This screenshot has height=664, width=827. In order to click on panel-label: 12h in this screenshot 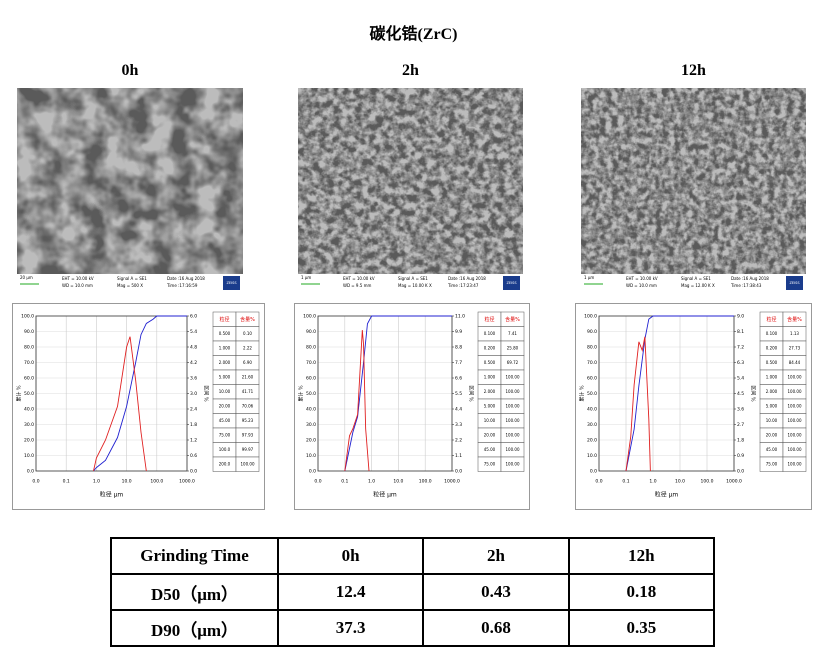, I will do `click(693, 70)`.